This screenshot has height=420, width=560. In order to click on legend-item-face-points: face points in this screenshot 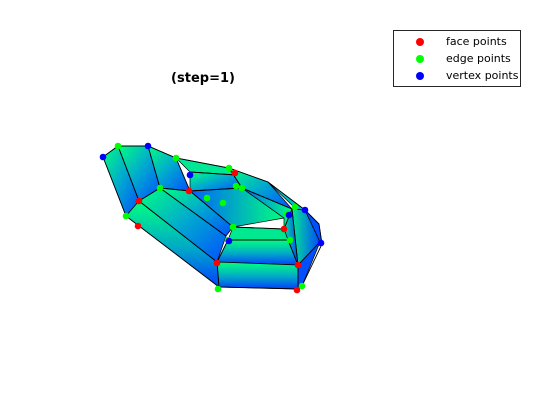, I will do `click(458, 42)`.